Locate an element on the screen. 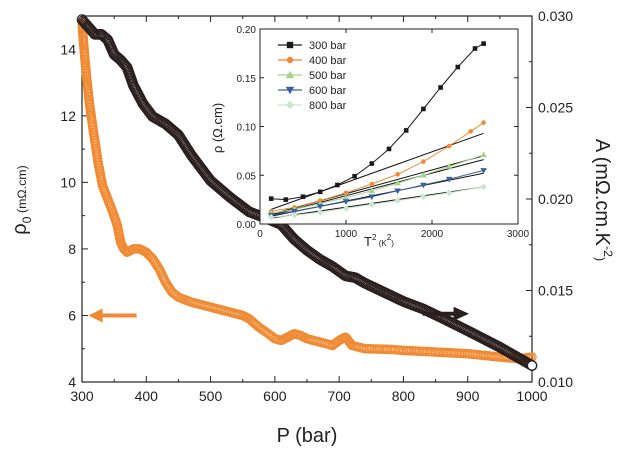 This screenshot has height=449, width=620. inset-y-axis-title-part: ρ (Ω.cm) is located at coordinates (217, 128).